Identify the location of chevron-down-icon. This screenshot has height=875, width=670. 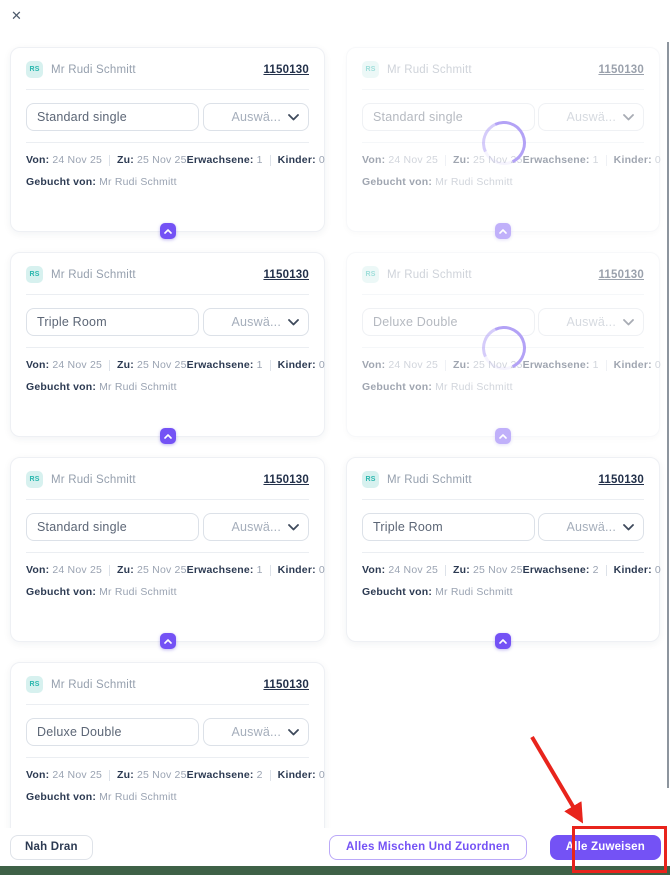
(628, 322).